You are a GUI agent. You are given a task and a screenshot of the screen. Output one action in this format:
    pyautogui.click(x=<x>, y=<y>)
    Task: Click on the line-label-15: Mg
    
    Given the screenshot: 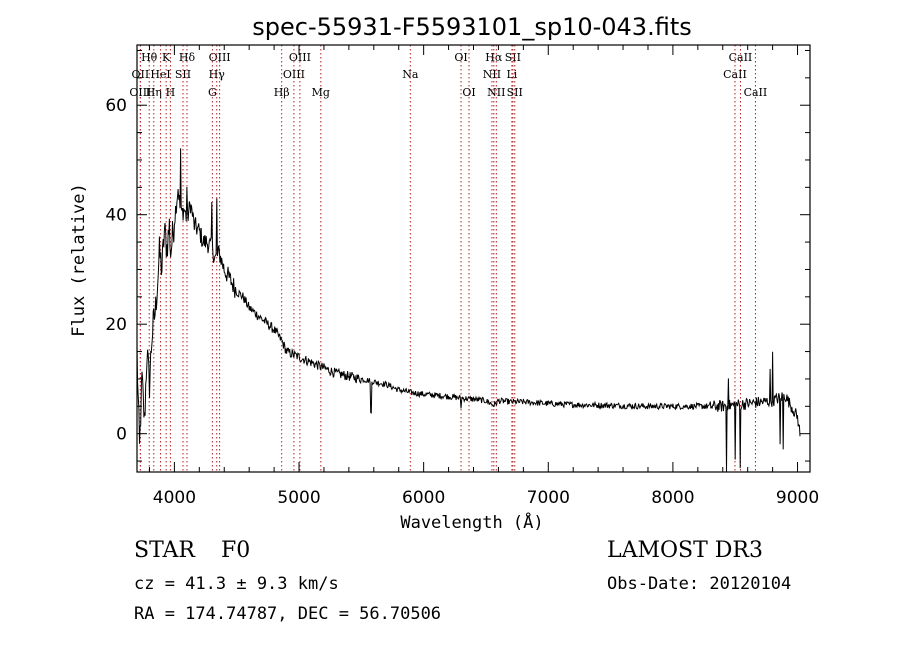 What is the action you would take?
    pyautogui.click(x=321, y=92)
    